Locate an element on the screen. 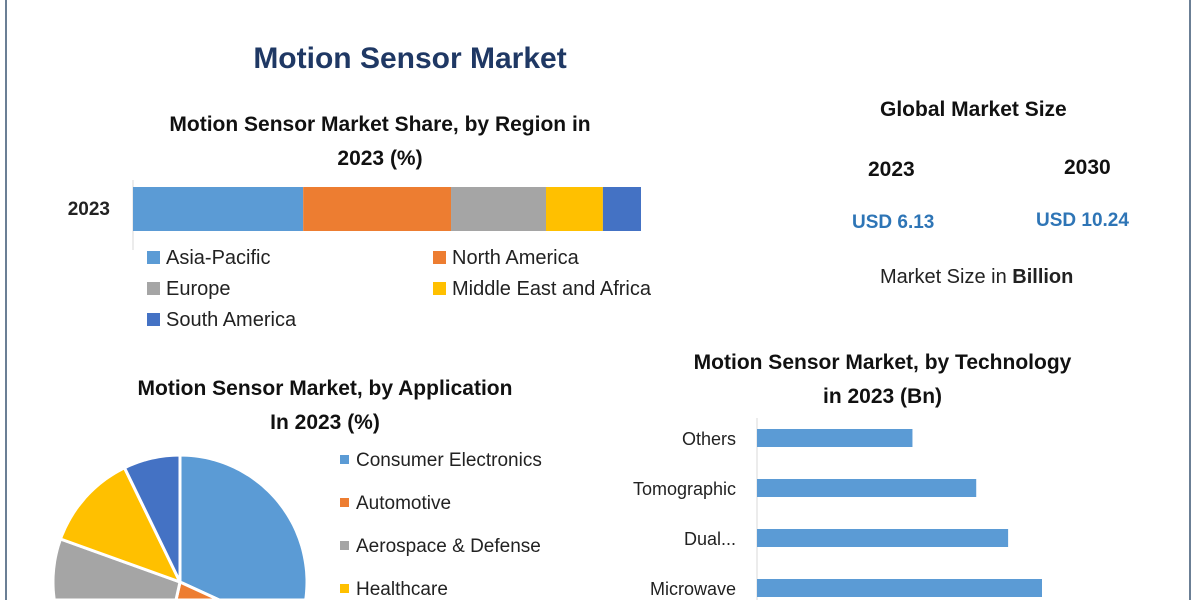 The height and width of the screenshot is (600, 1200). title-line: Motion Sensor Market Share, by Region in is located at coordinates (380, 124).